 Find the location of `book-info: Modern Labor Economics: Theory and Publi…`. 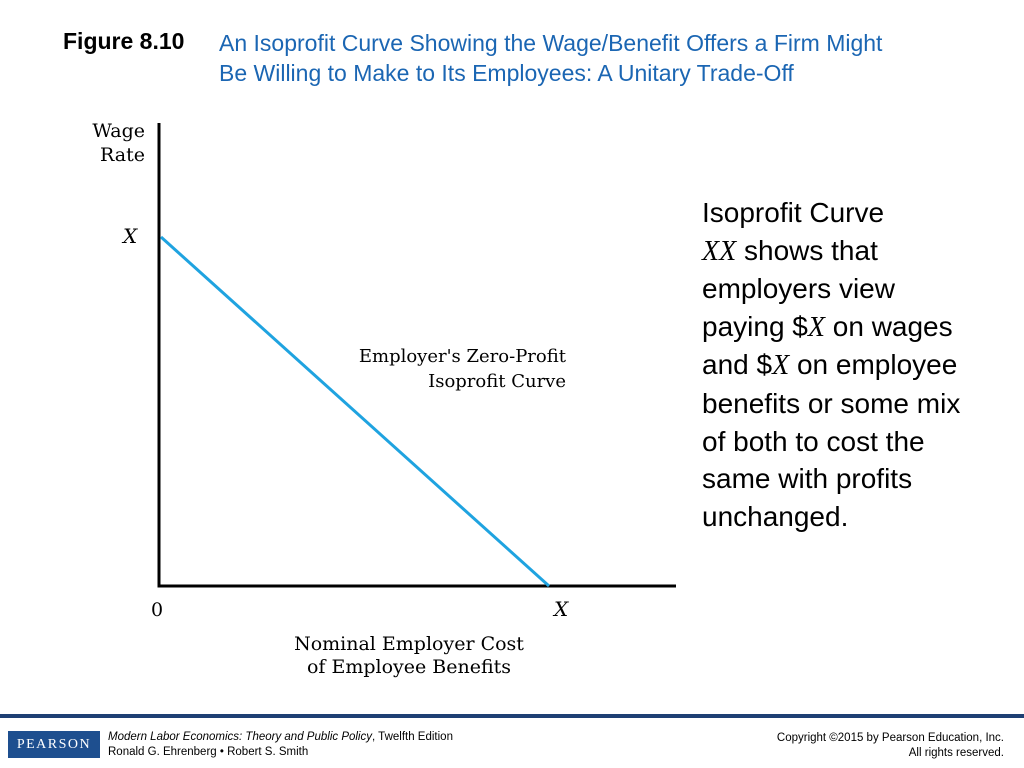

book-info: Modern Labor Economics: Theory and Publi… is located at coordinates (280, 745).